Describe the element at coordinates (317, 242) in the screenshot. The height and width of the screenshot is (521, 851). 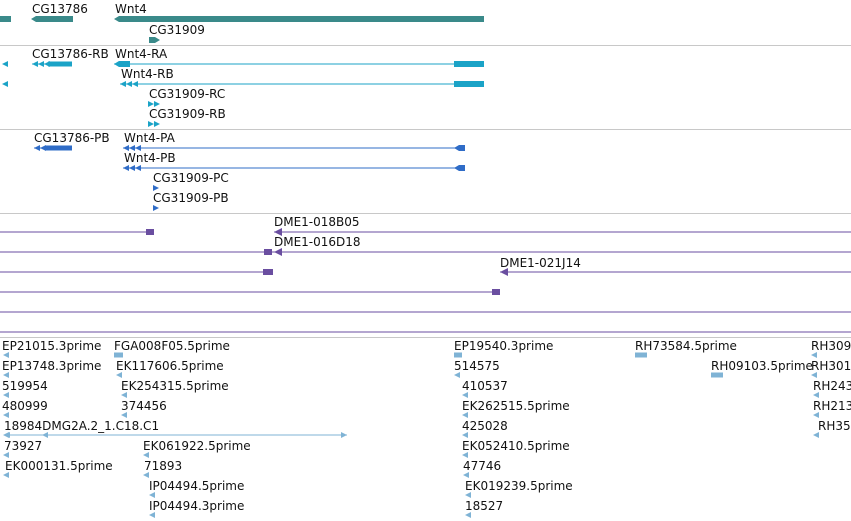
I see `clone-label: DME1-016D18` at that location.